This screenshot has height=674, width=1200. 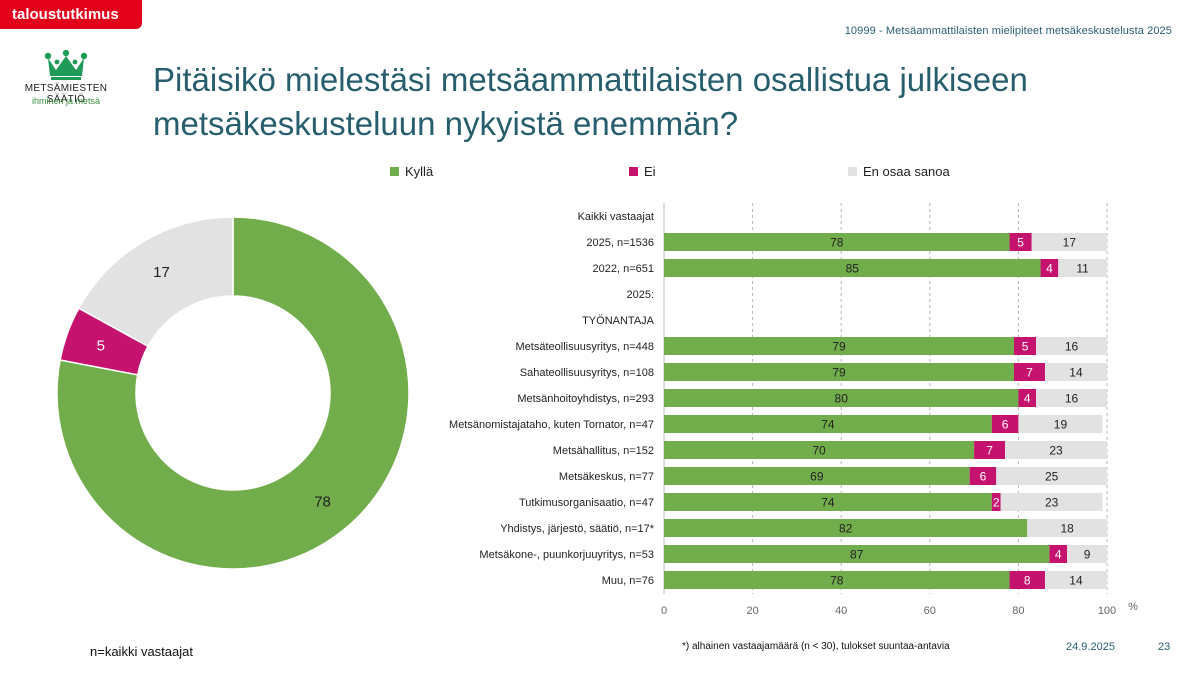 I want to click on bar-value-label: 16, so click(x=1072, y=347).